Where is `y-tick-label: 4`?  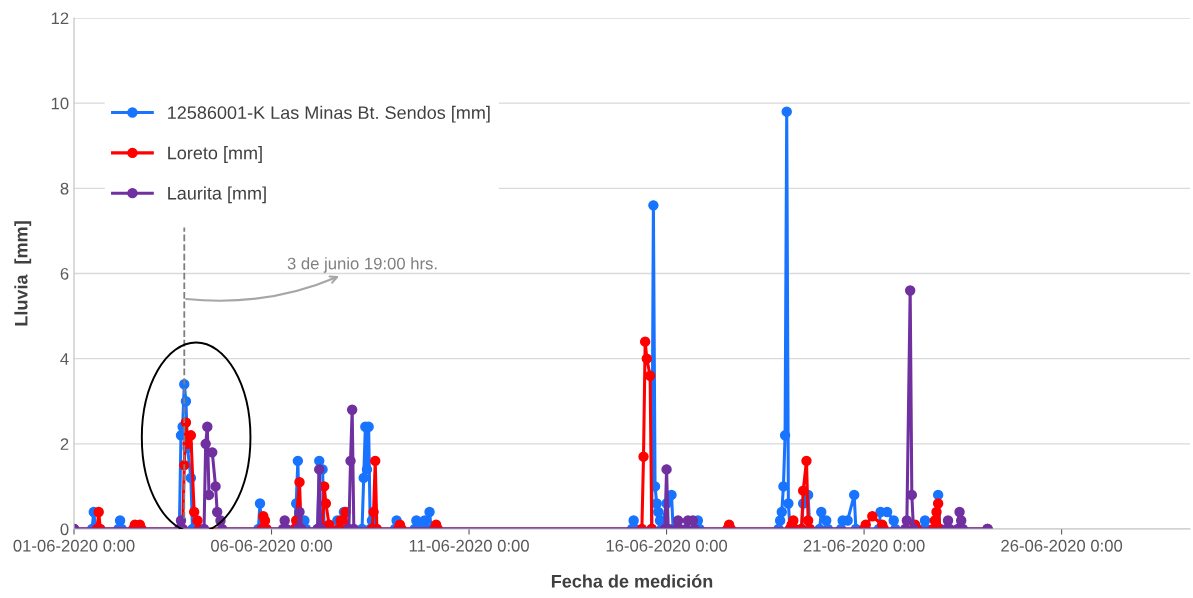
y-tick-label: 4 is located at coordinates (64, 359).